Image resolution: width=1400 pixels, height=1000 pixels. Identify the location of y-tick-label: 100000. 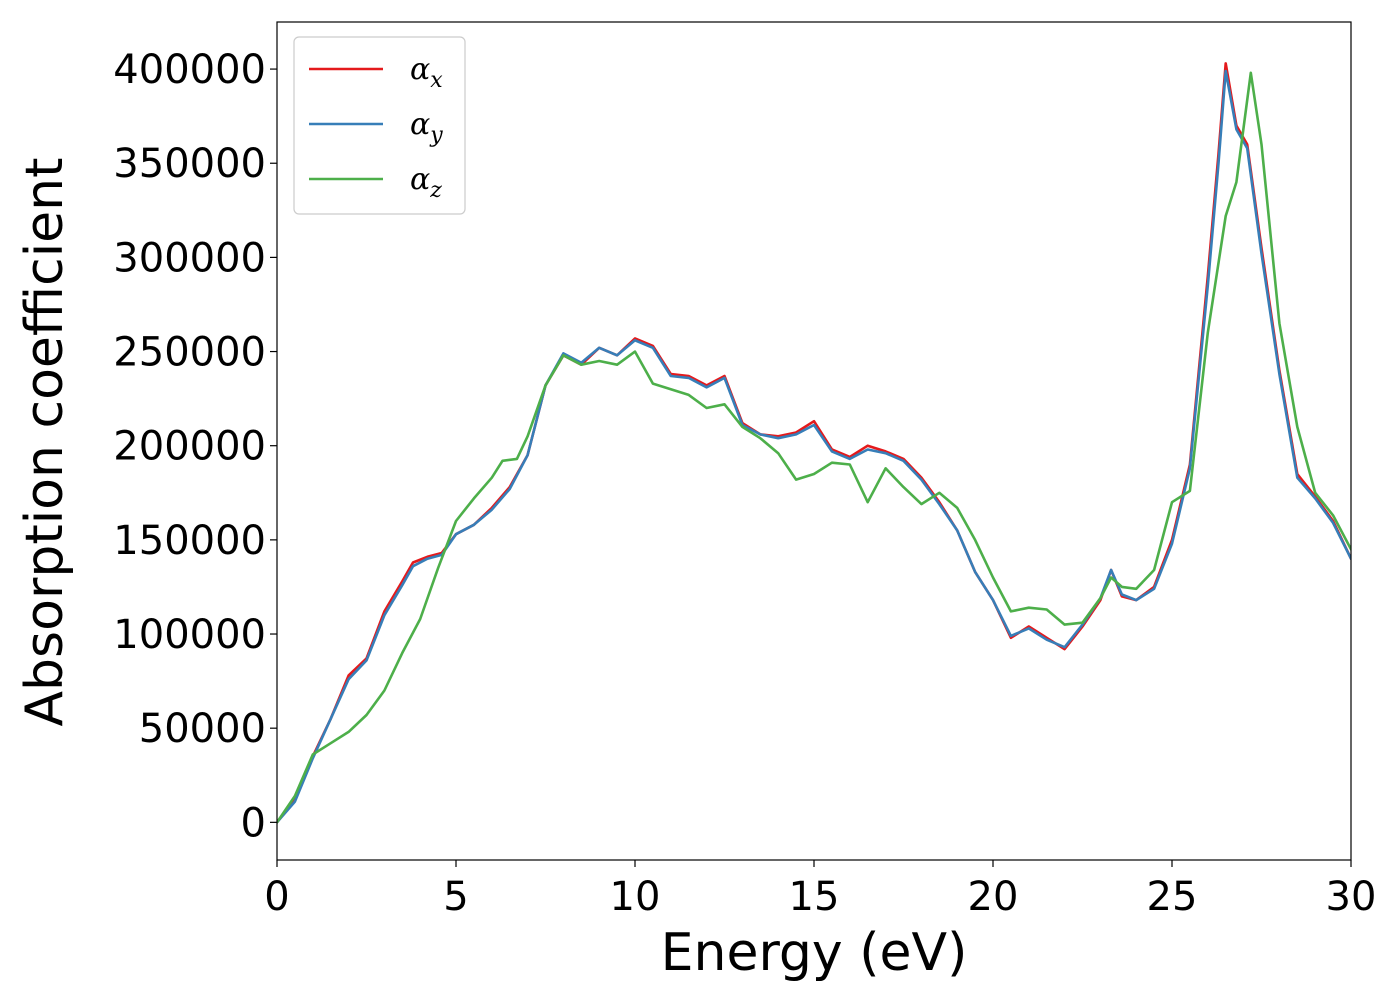
(189, 635).